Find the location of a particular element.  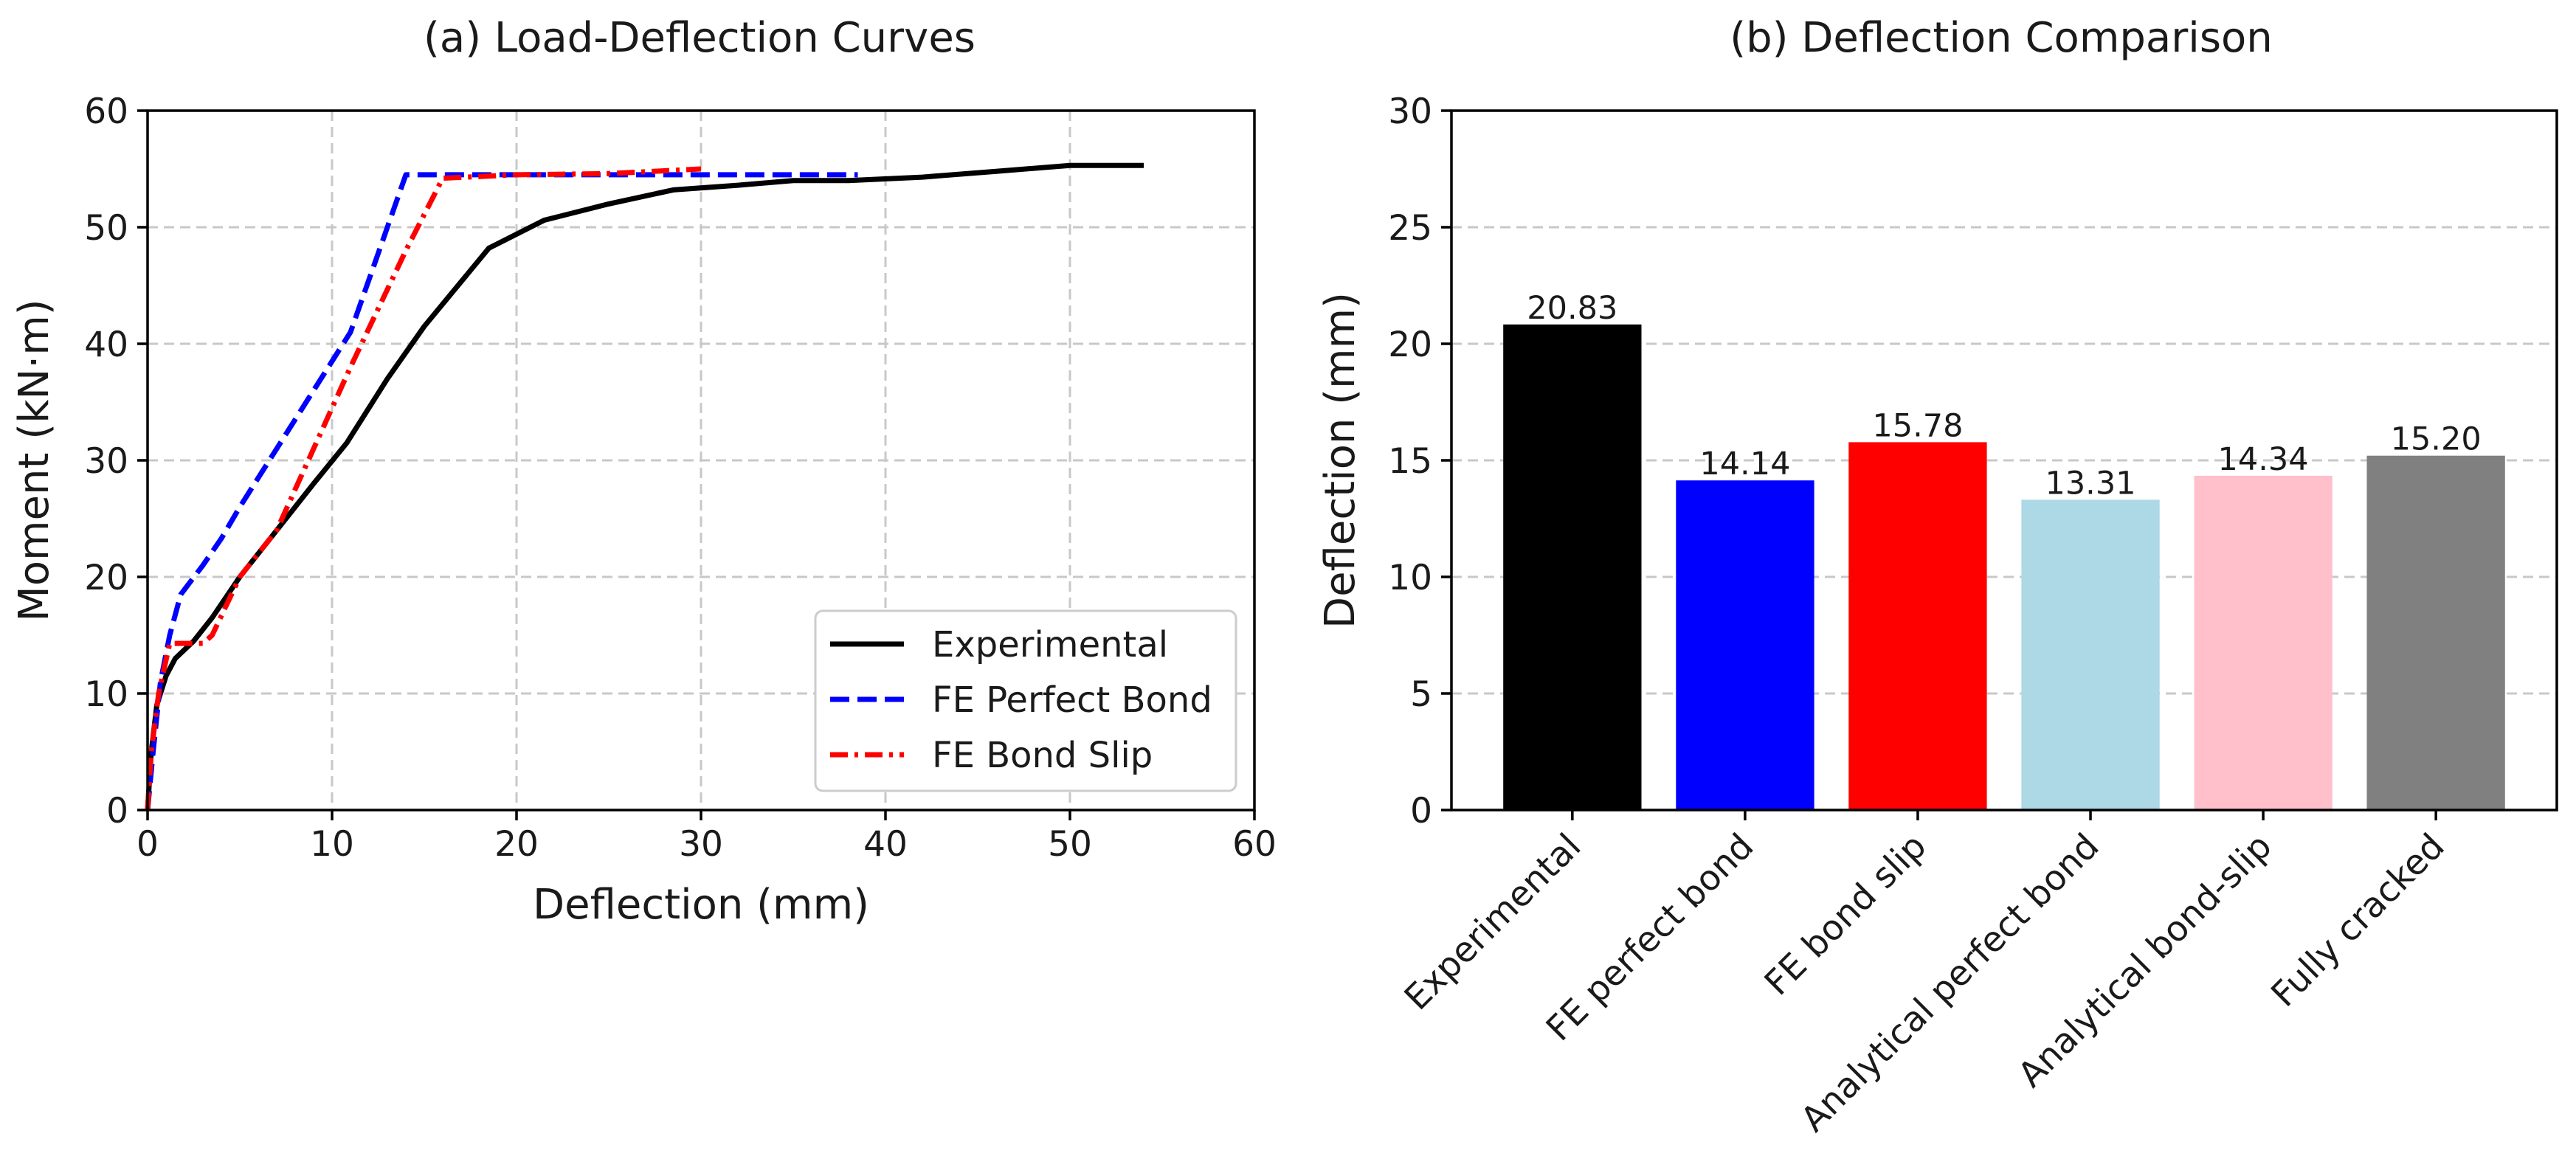

chart-a-ytick-label: 20 is located at coordinates (106, 578).